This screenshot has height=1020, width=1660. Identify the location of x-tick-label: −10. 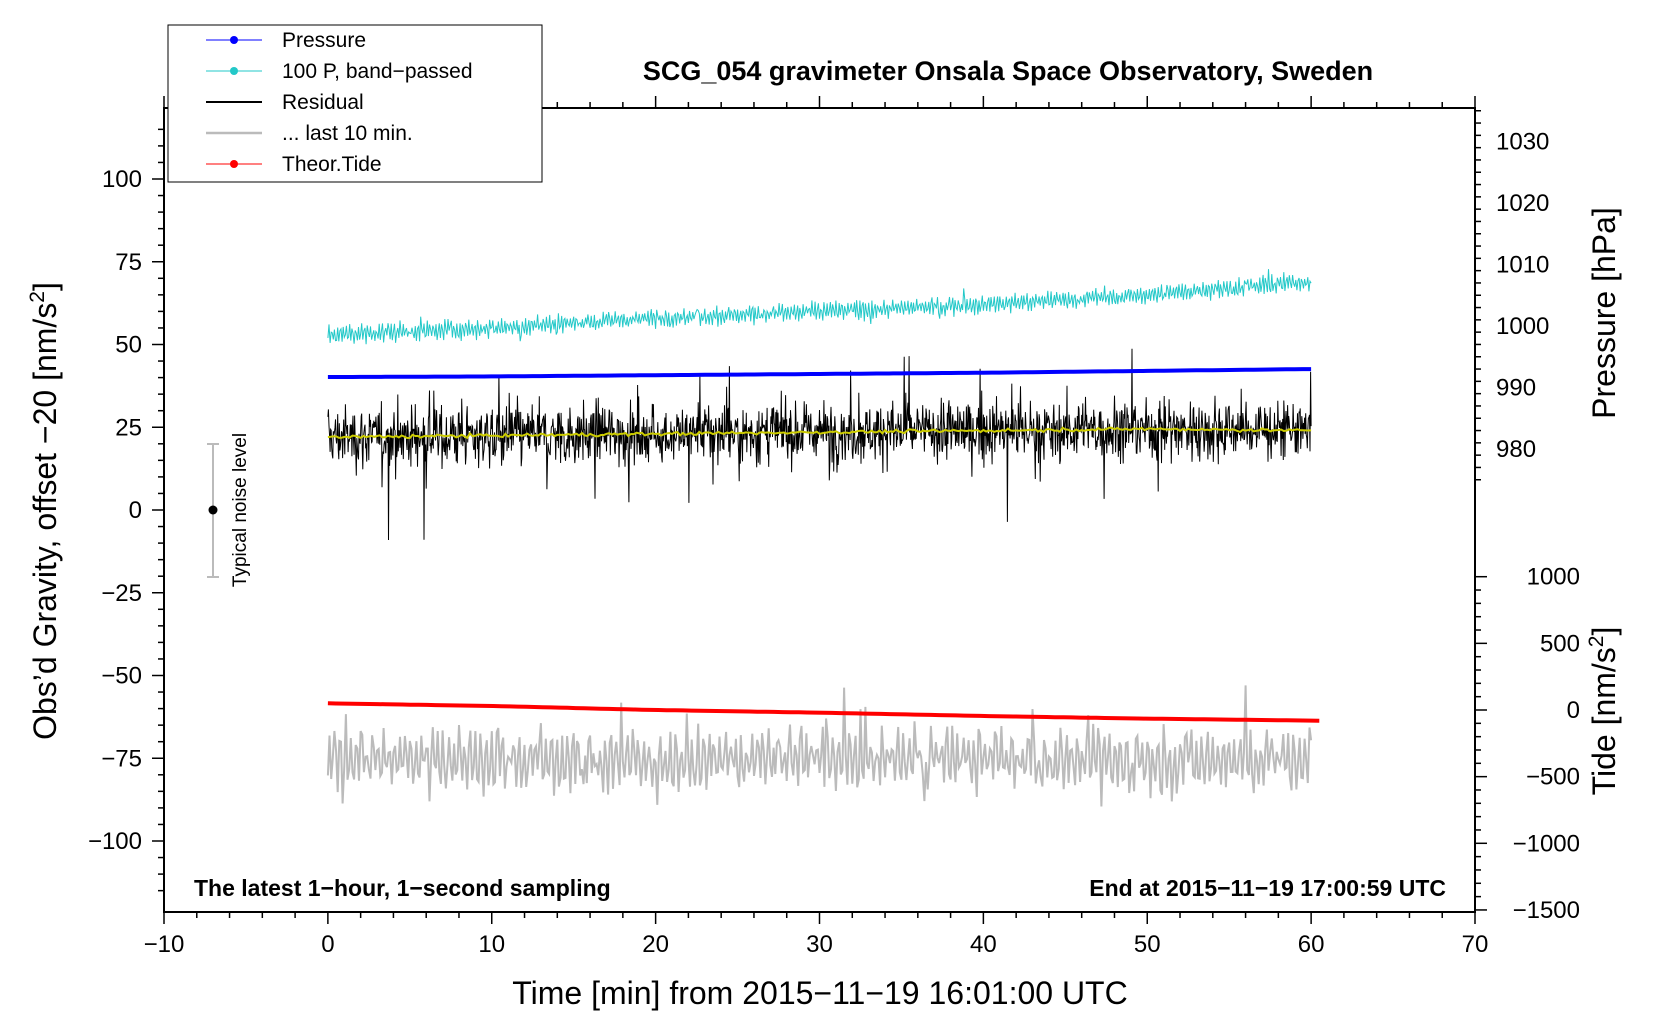
(164, 944).